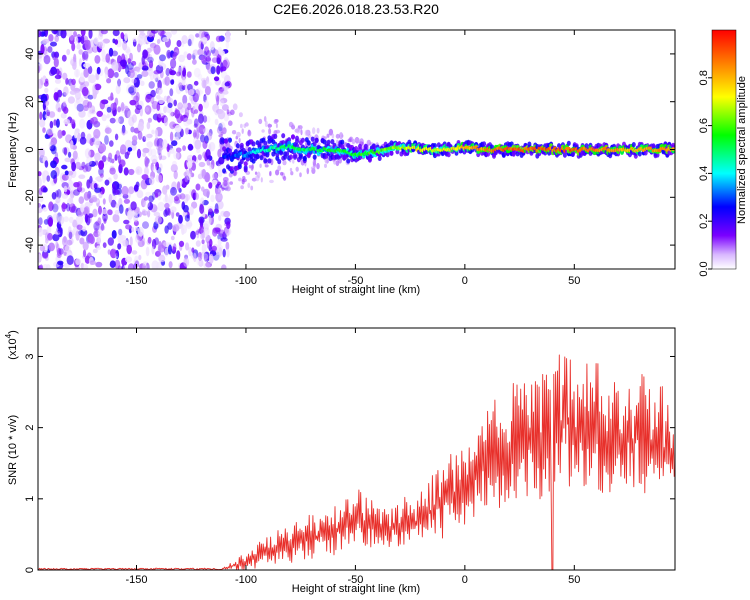  Describe the element at coordinates (574, 281) in the screenshot. I see `x-tick-label: 50` at that location.